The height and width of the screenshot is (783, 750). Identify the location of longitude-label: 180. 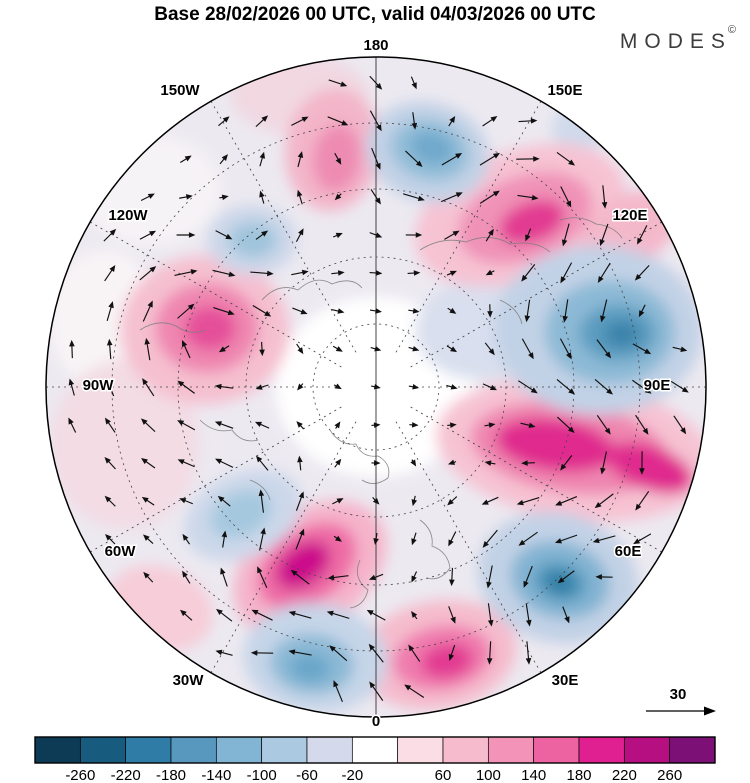
(375, 45).